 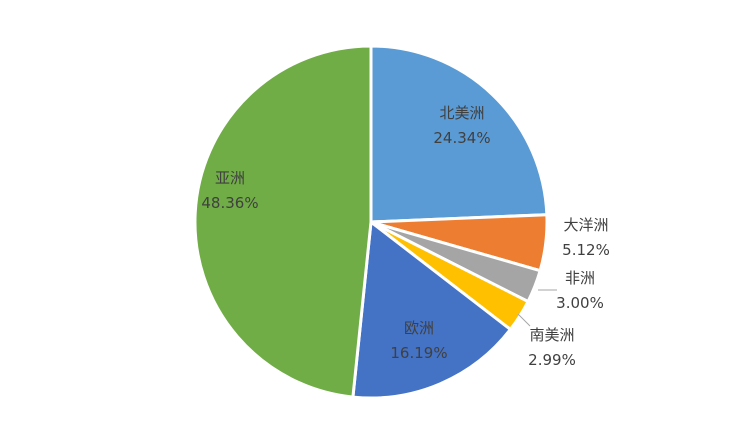 What do you see at coordinates (551, 335) in the screenshot?
I see `slice-category-label-4: 南美洲` at bounding box center [551, 335].